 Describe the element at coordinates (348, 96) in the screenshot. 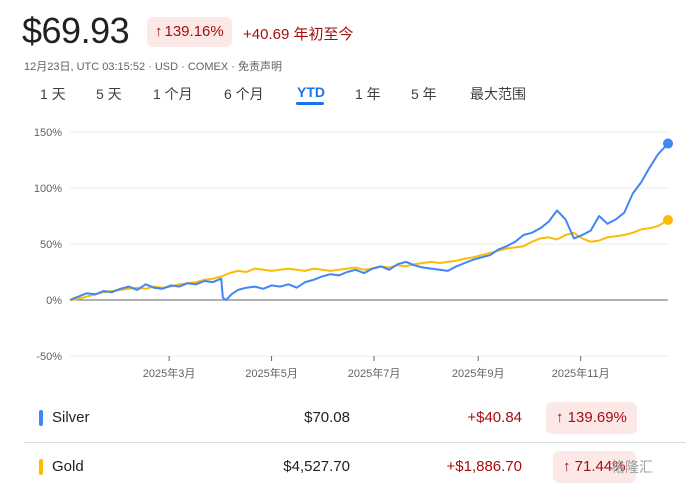

I see `range-tabs: 1 天 5 天 1 个月 6 个月 YTD 1 年 5 年 最大范围` at that location.